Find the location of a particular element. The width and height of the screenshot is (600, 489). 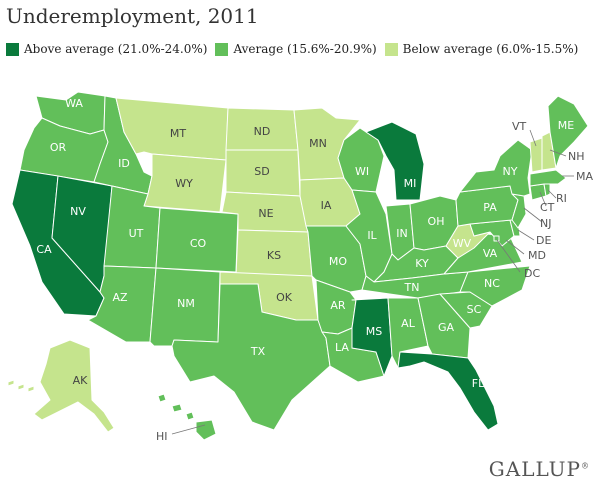

state-ak-islands is located at coordinates (21, 386).